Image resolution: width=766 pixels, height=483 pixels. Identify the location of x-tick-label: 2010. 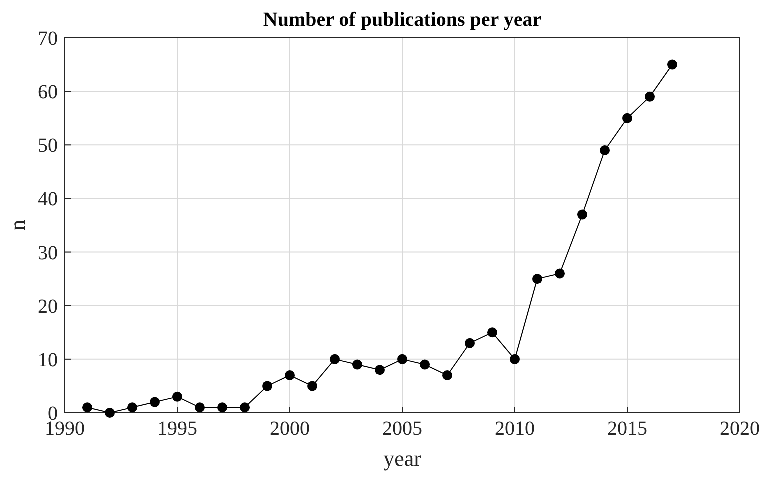
(515, 429).